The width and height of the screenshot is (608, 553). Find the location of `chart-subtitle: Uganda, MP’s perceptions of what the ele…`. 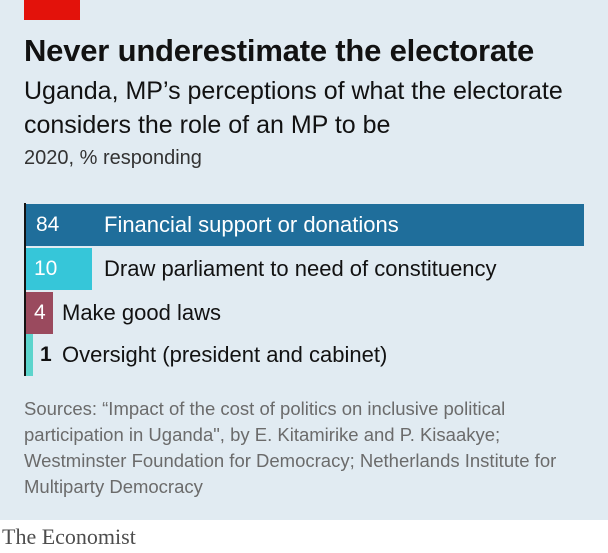

chart-subtitle: Uganda, MP’s perceptions of what the ele… is located at coordinates (293, 108).